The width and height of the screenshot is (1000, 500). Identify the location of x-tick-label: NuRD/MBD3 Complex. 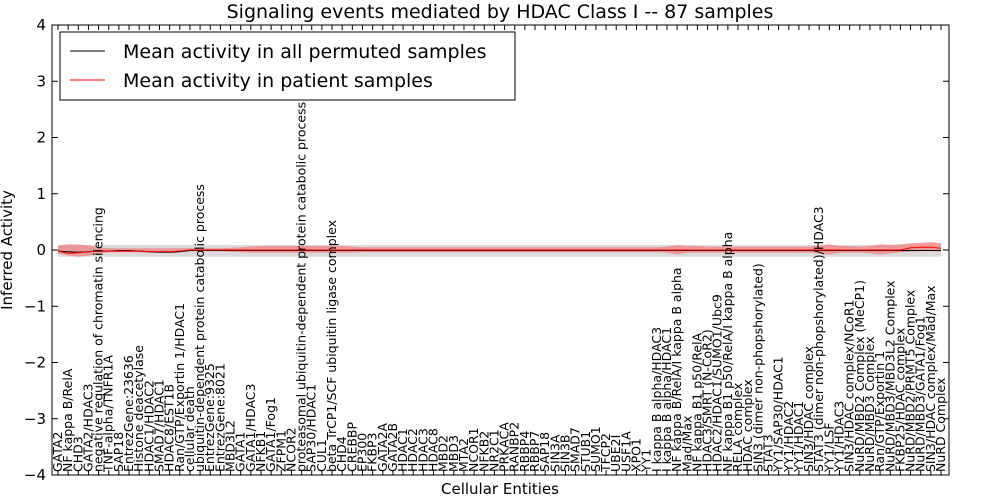
(869, 404).